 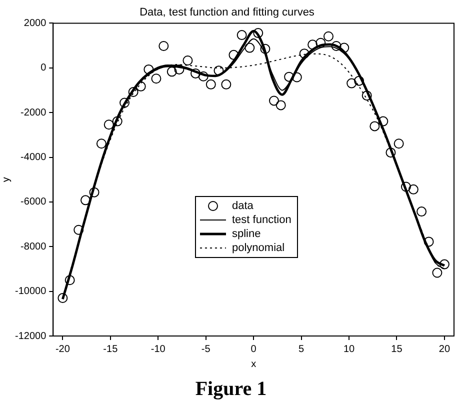 I want to click on y-tick-label: 2000, so click(x=35, y=23).